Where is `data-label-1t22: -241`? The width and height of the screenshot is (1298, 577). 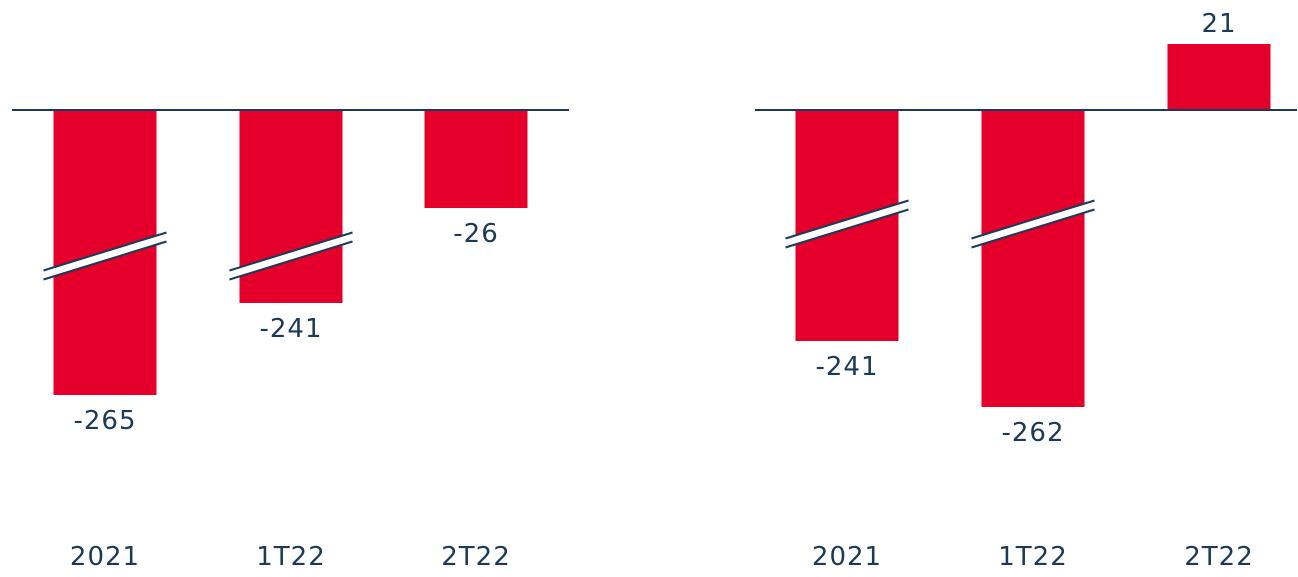
data-label-1t22: -241 is located at coordinates (290, 329).